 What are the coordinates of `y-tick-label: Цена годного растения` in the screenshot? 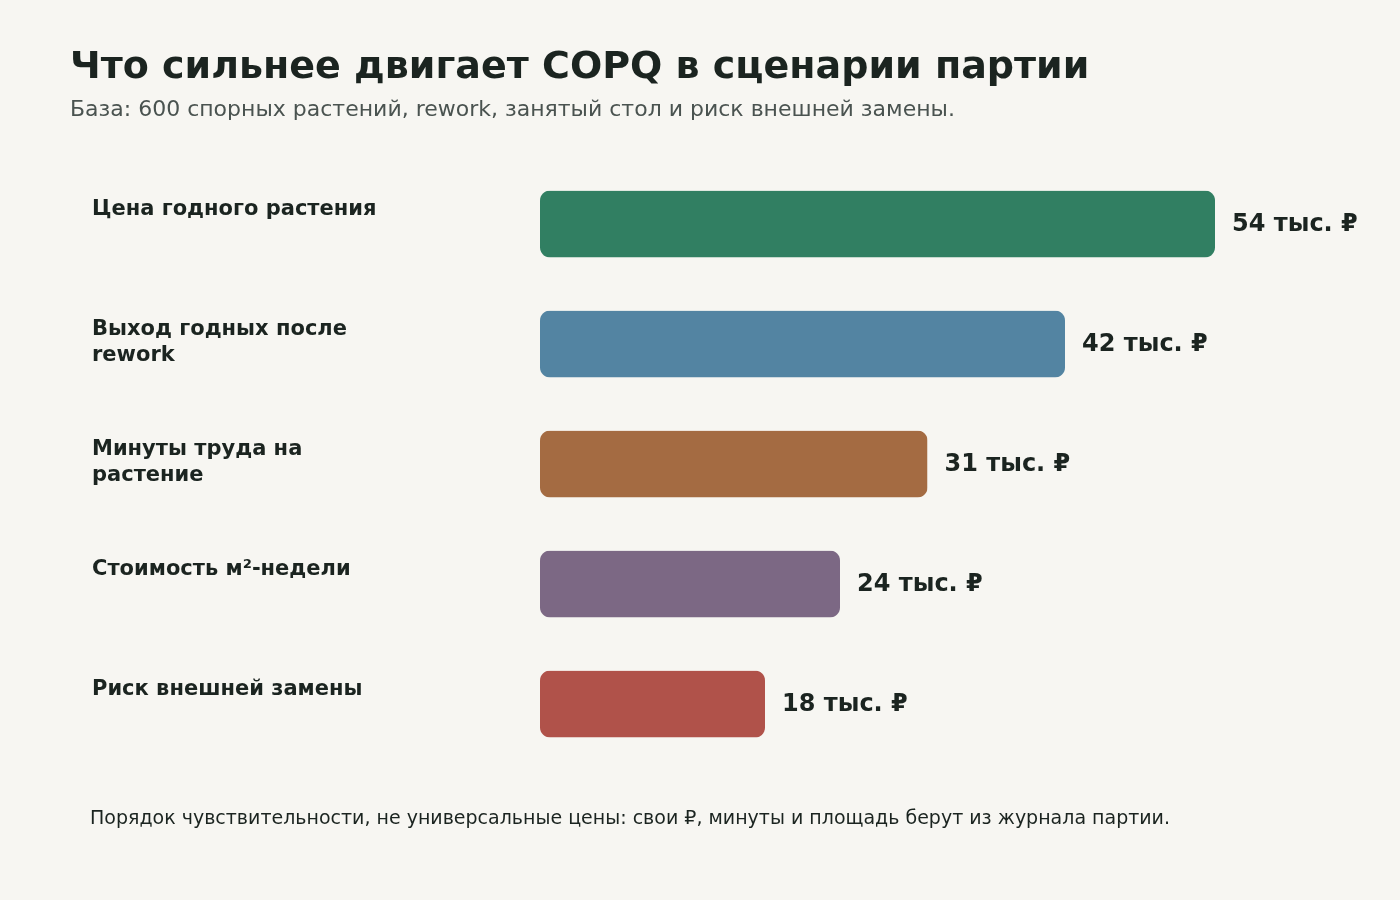 It's located at (234, 208).